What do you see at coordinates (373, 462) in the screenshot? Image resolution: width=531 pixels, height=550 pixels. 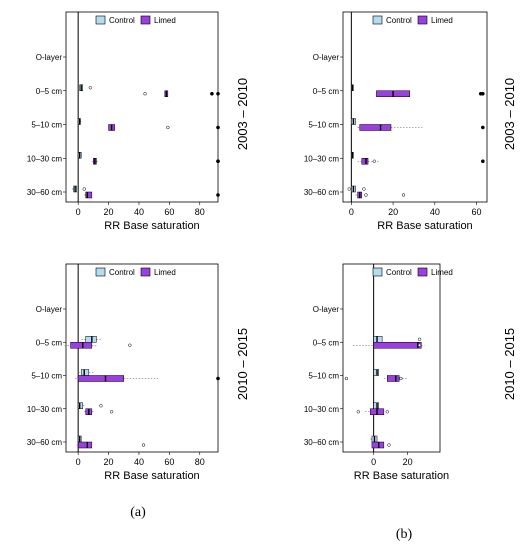 I see `x-tick-label: 0` at bounding box center [373, 462].